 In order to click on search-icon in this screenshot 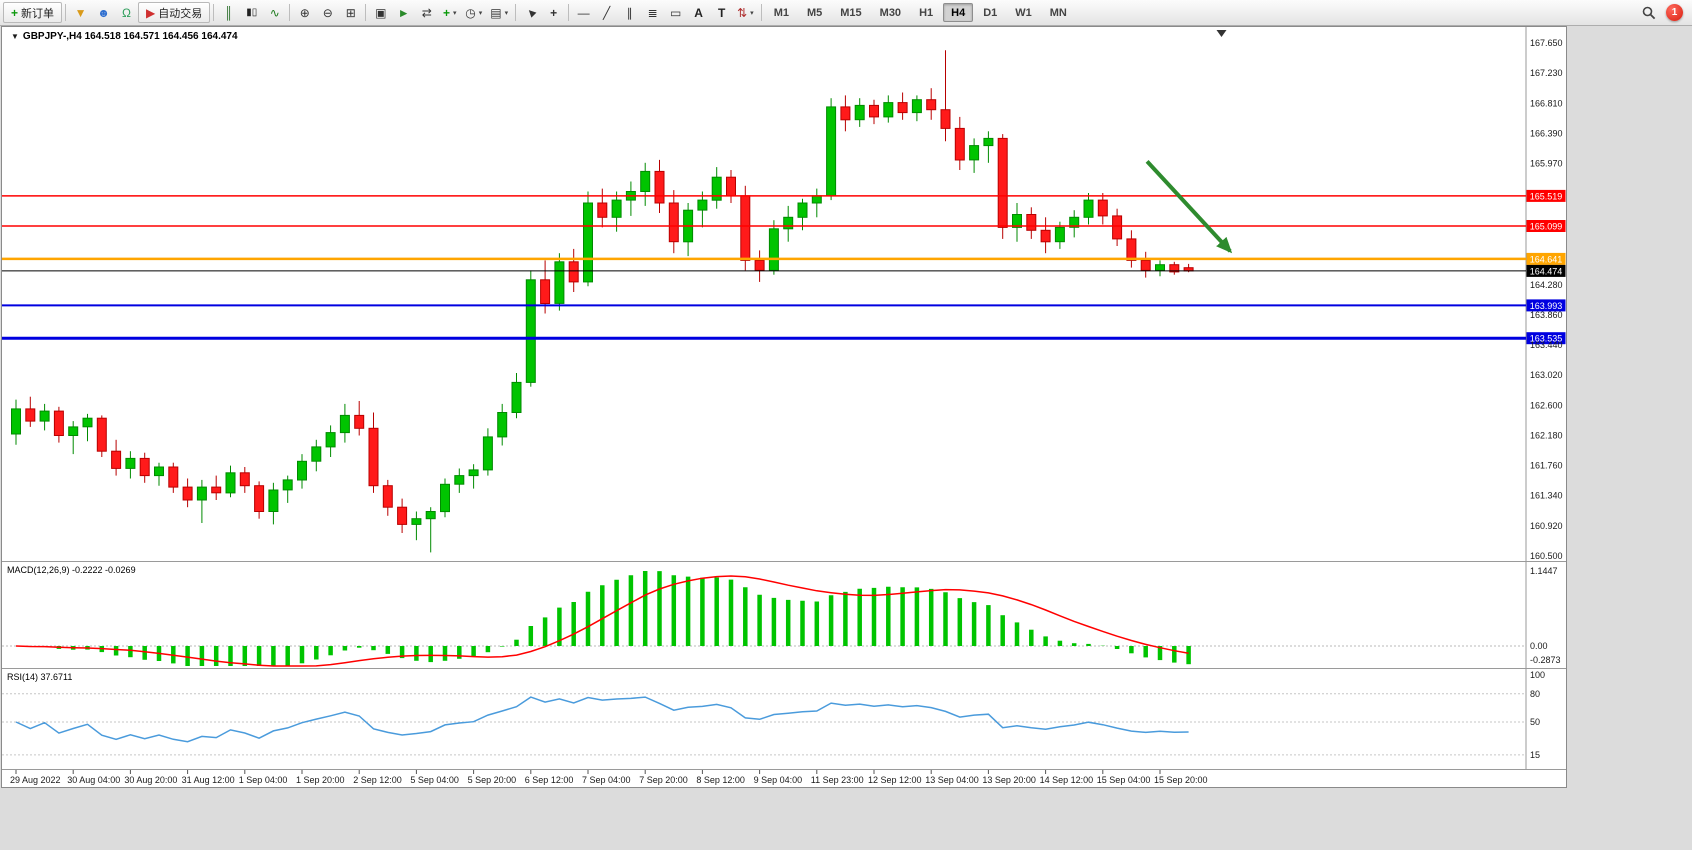, I will do `click(1648, 12)`.